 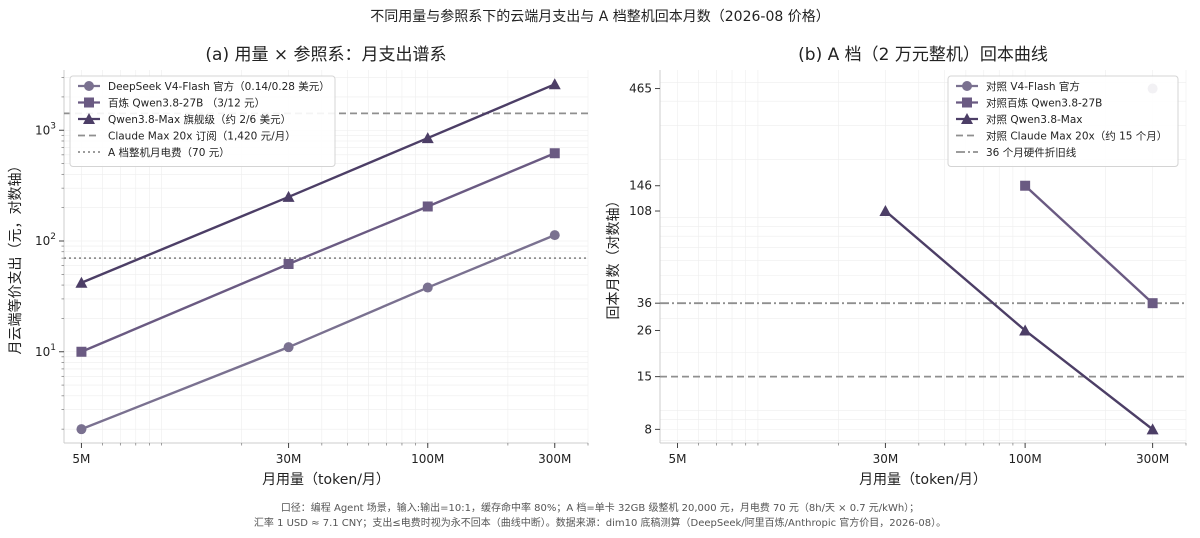 What do you see at coordinates (325, 55) in the screenshot?
I see `panel-title: (a) 用量 × 参照系：月支出谱系` at bounding box center [325, 55].